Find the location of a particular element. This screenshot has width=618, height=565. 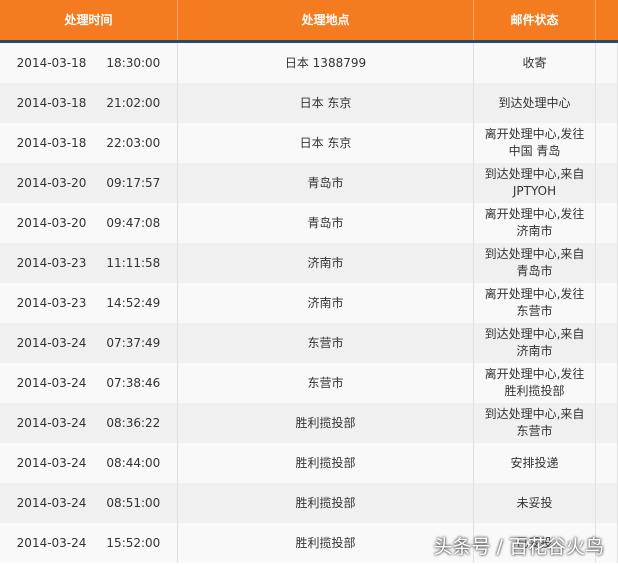

status-line: 到达处理中心 is located at coordinates (534, 102).